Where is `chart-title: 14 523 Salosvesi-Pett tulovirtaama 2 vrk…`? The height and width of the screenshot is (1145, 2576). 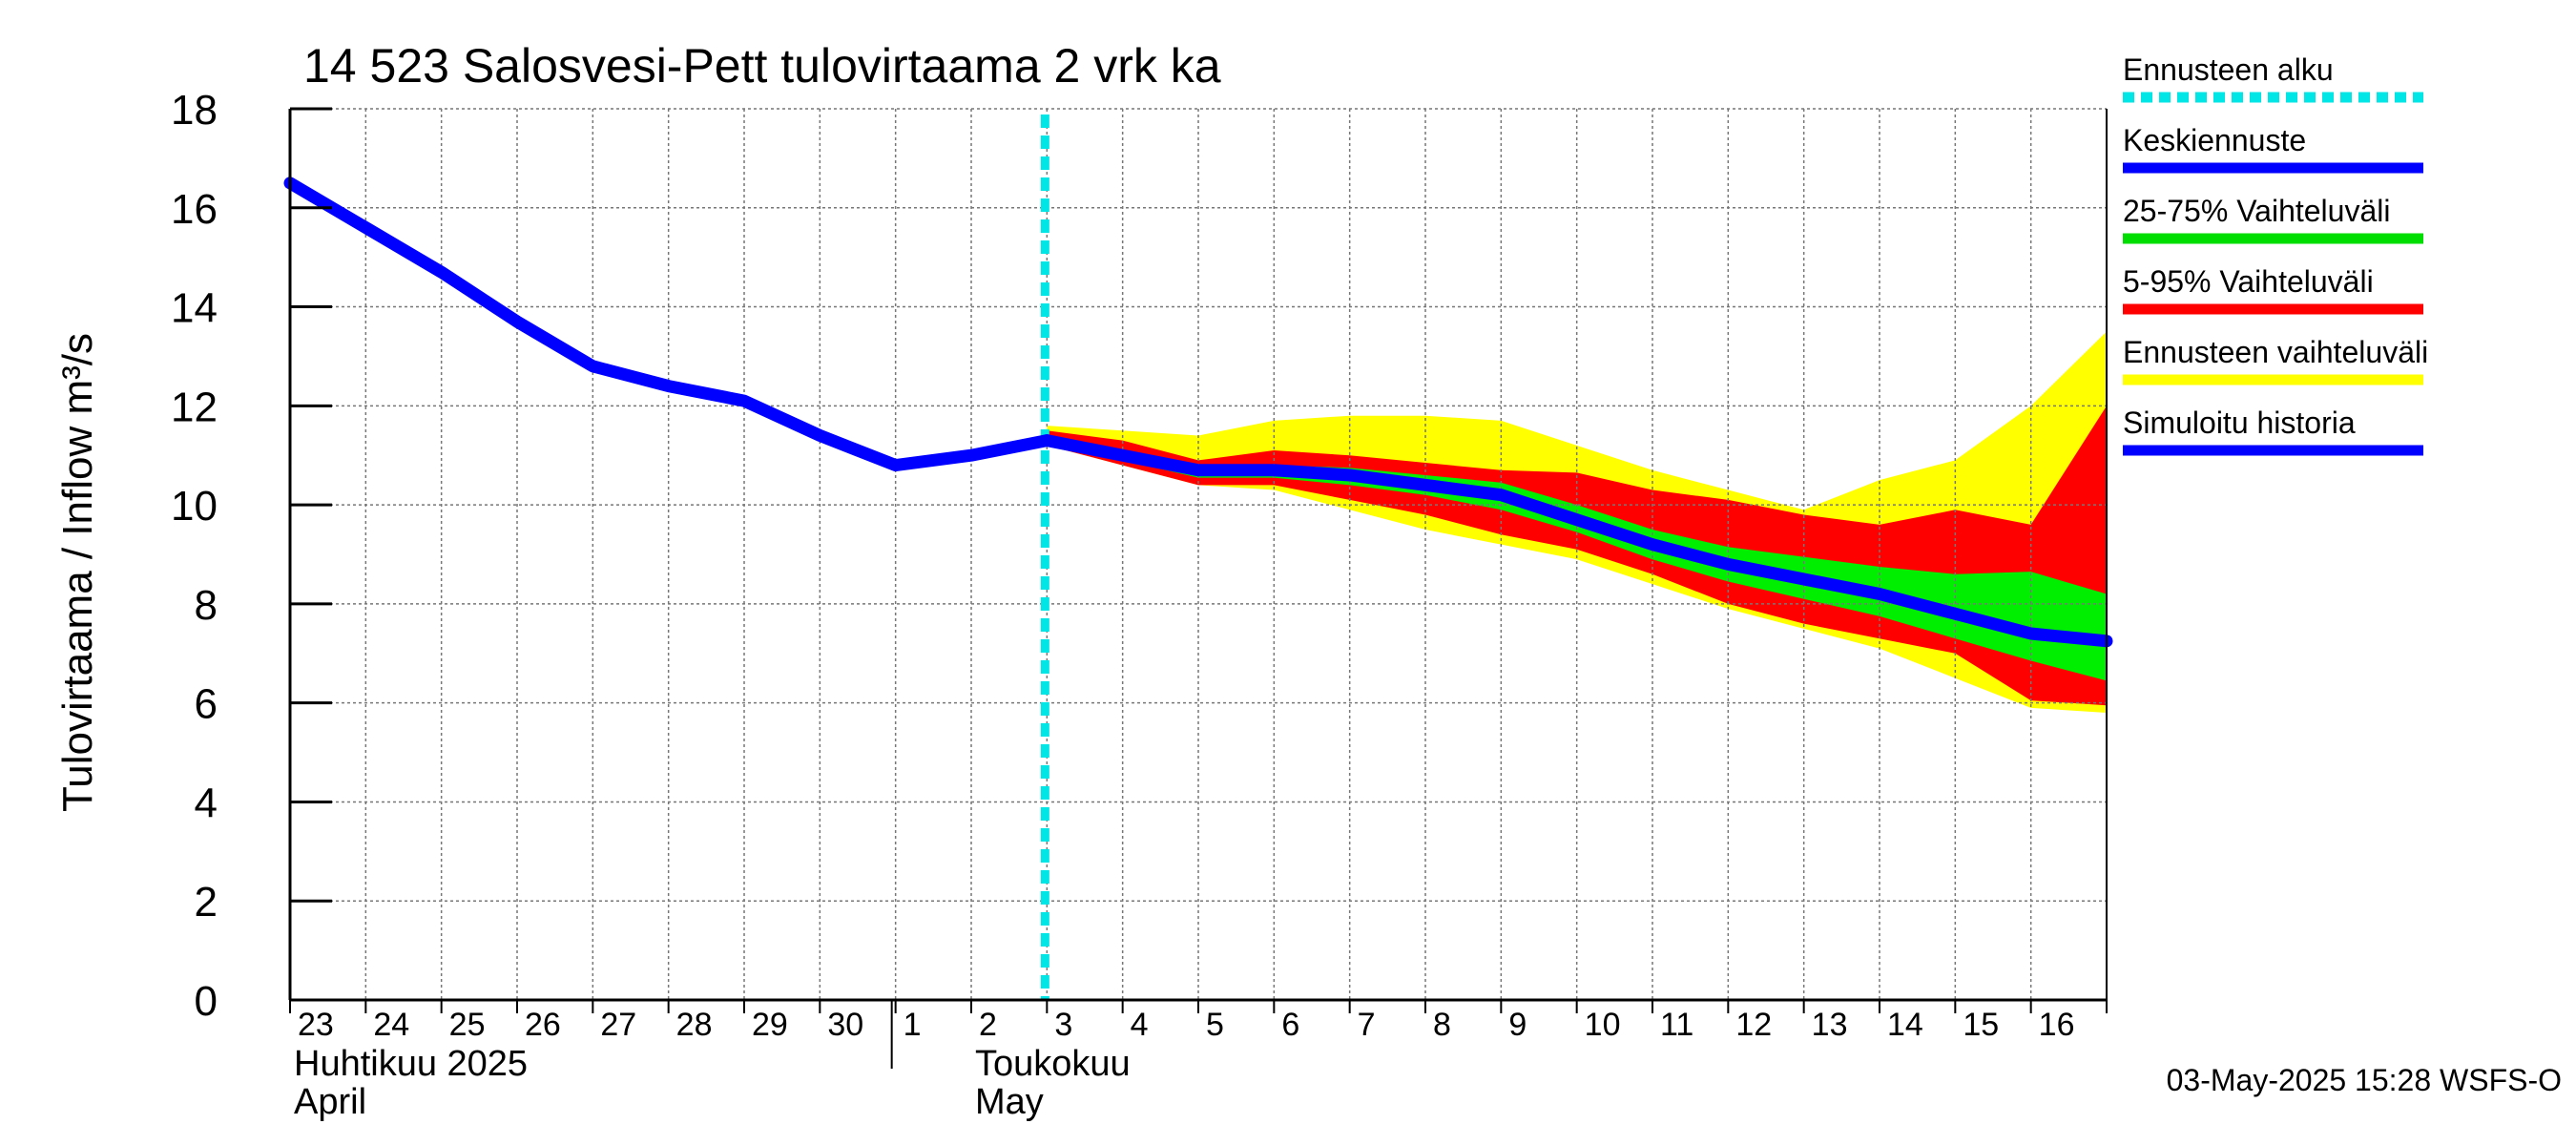
chart-title: 14 523 Salosvesi-Pett tulovirtaama 2 vrk… is located at coordinates (762, 66).